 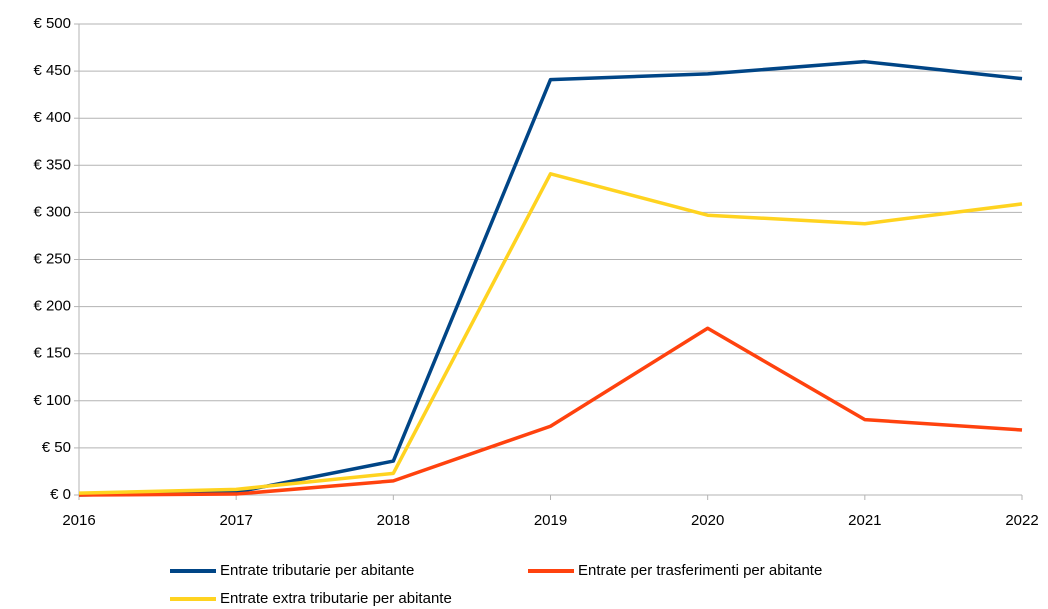 I want to click on y-tick-label: € 100, so click(x=52, y=400).